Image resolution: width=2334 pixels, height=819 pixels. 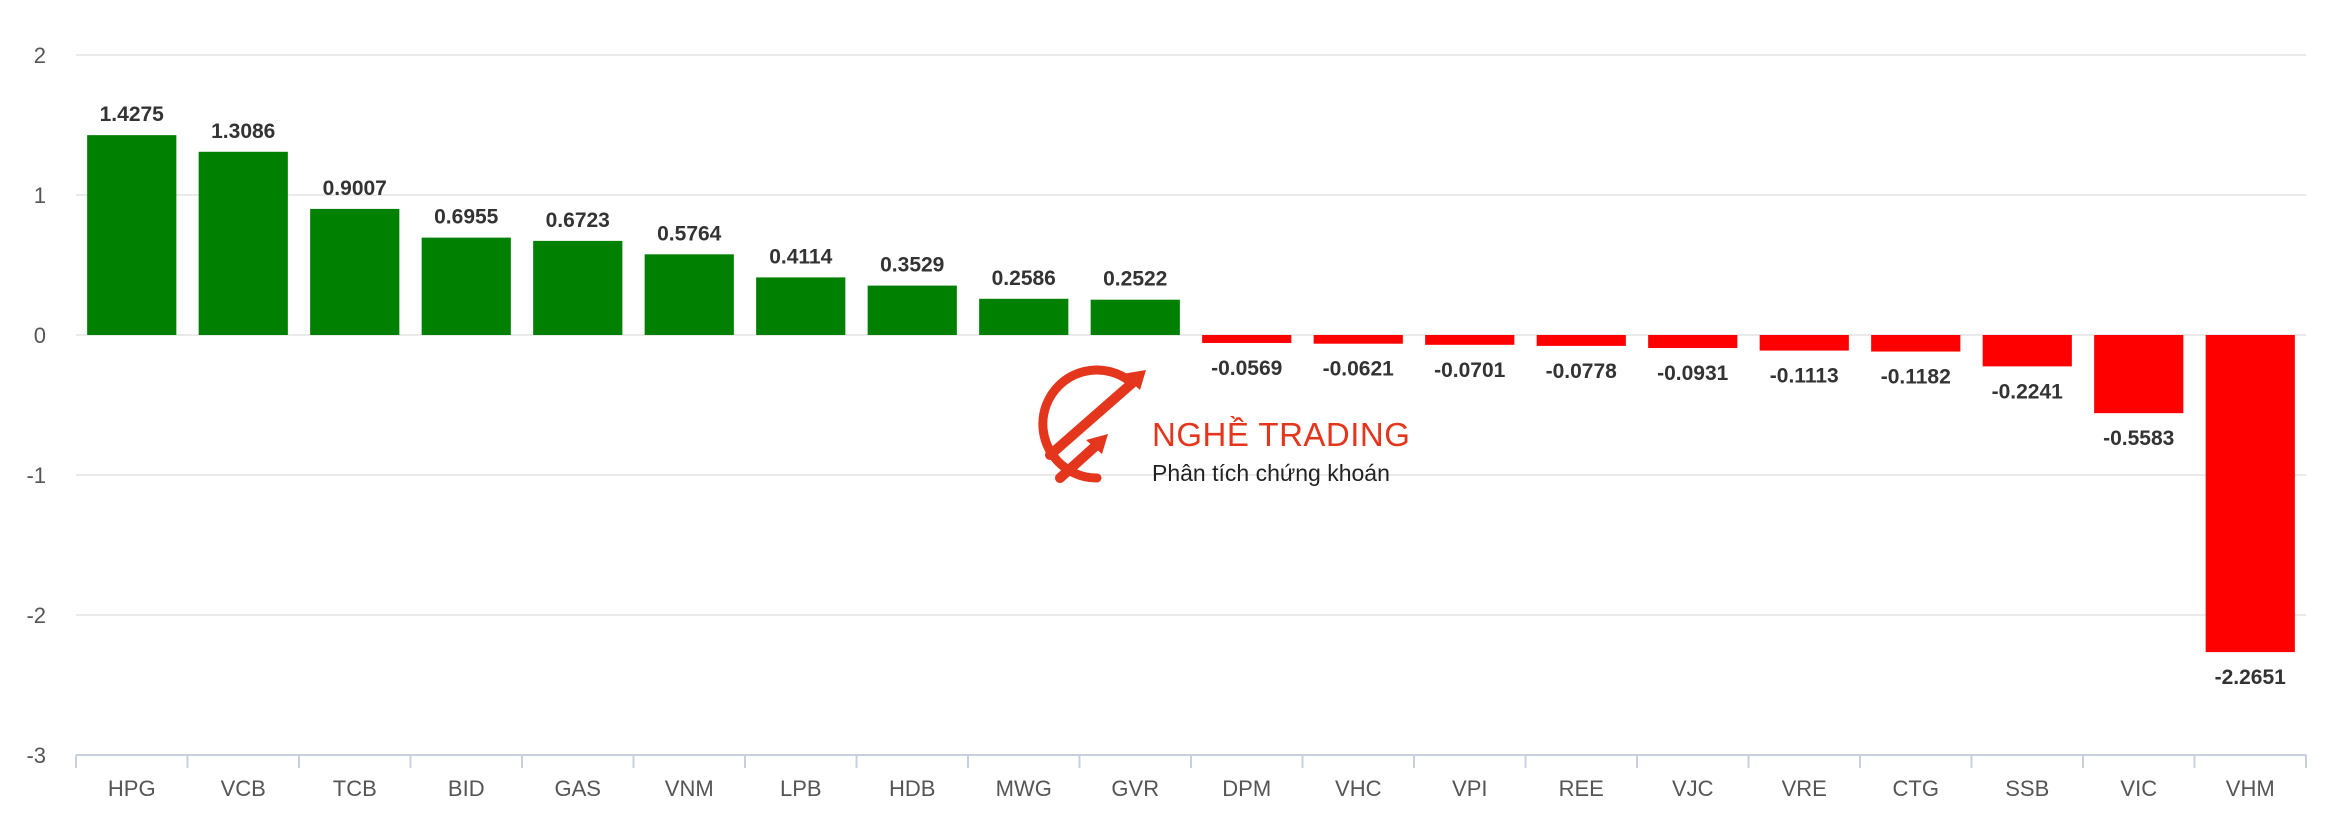 I want to click on data-label: 0.2522, so click(x=1135, y=279).